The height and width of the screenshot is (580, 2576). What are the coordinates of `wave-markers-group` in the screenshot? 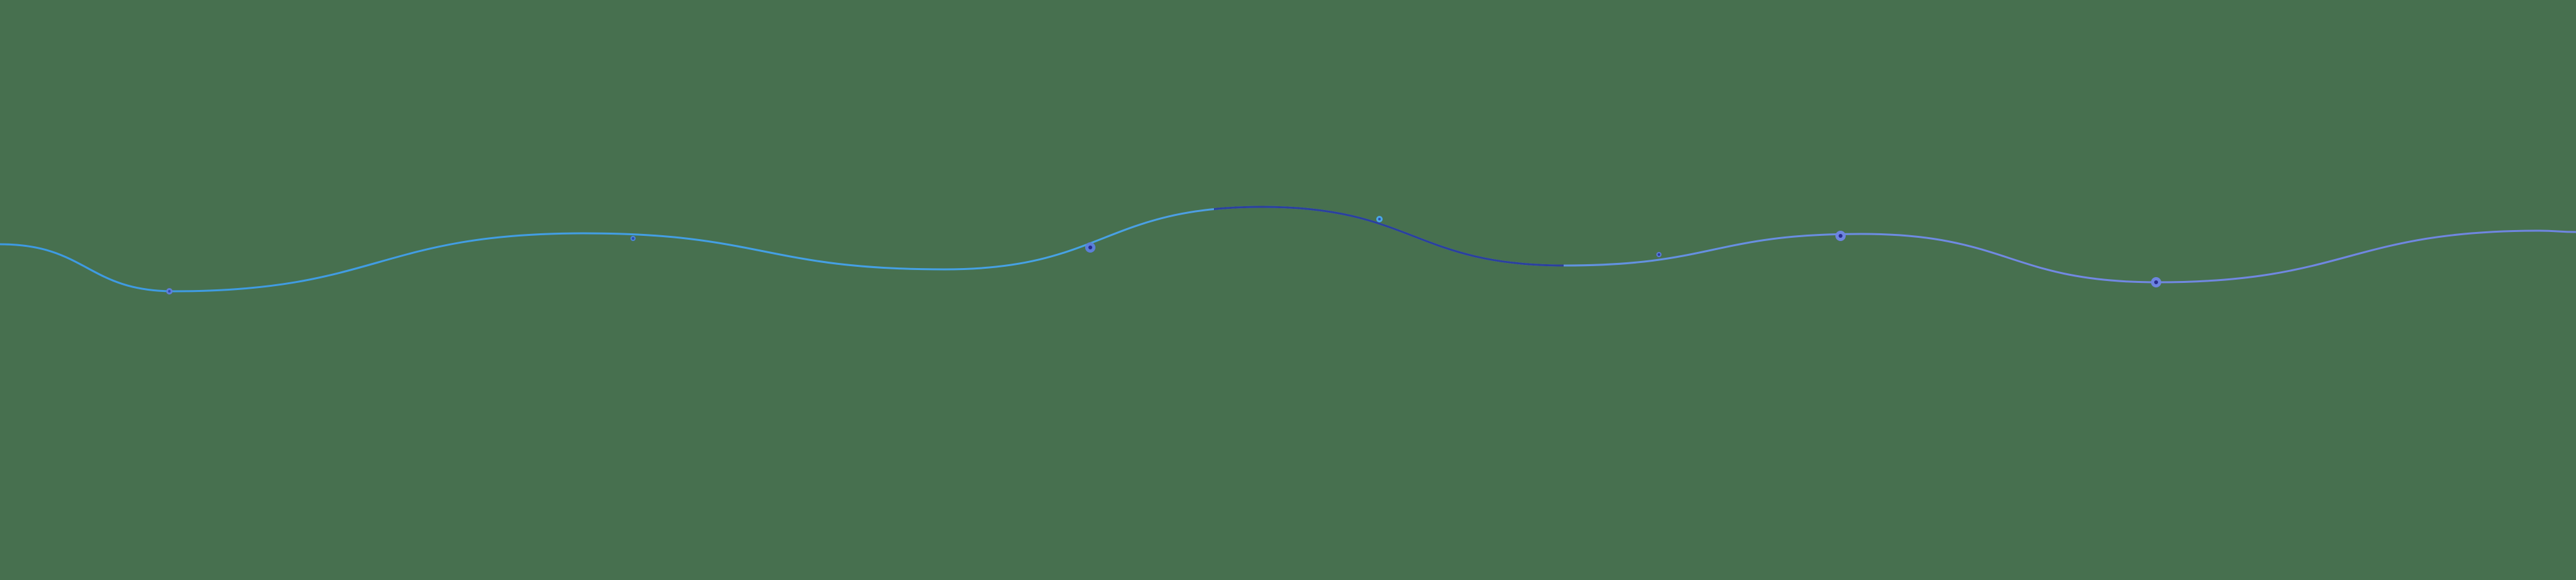 It's located at (1163, 255).